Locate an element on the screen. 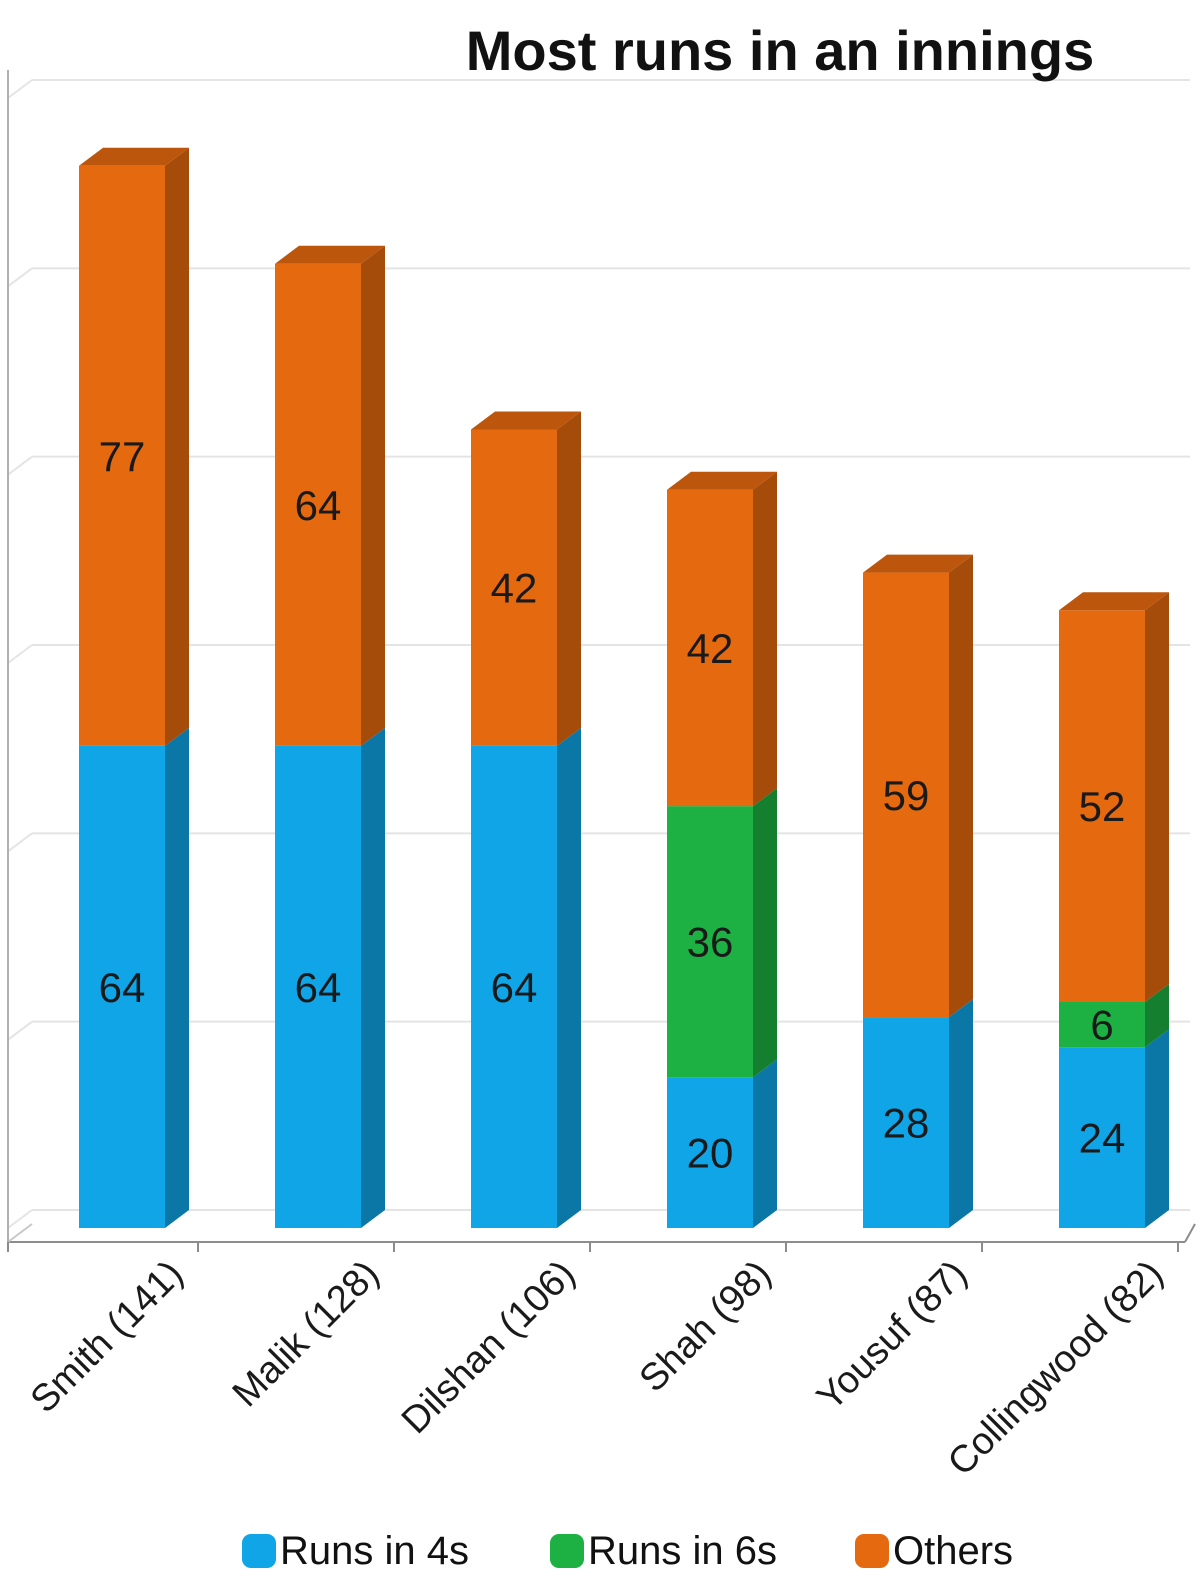  data-label-runs-in-4s: 28 is located at coordinates (906, 1123).